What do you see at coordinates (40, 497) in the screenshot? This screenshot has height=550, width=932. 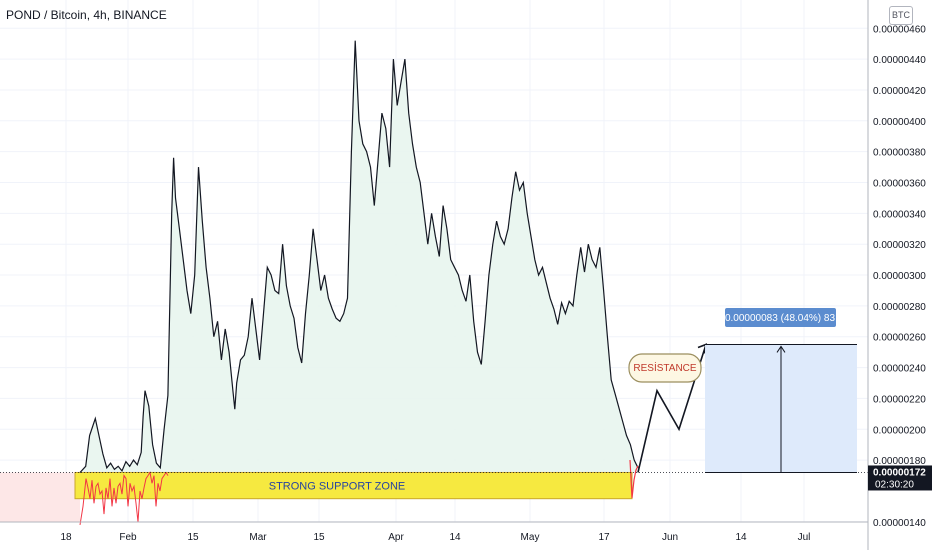 I see `red-zone` at bounding box center [40, 497].